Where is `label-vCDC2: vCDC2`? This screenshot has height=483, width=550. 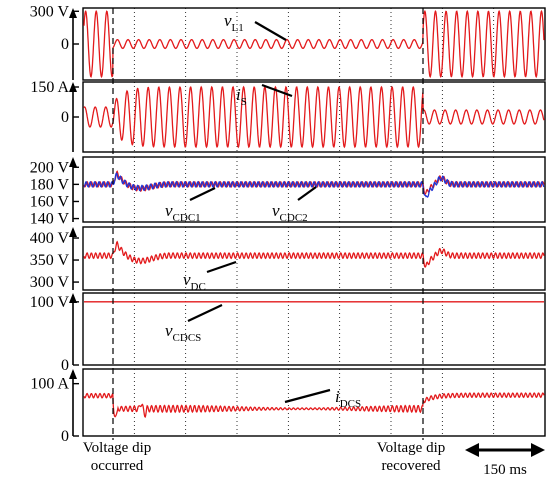
label-vCDC2: vCDC2 is located at coordinates (290, 212).